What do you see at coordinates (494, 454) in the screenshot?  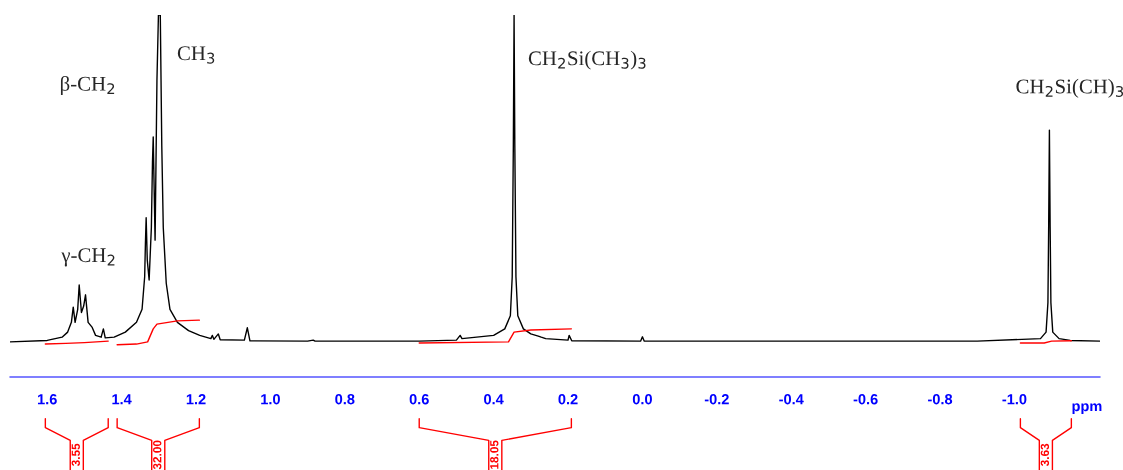 I see `text: 18.05` at bounding box center [494, 454].